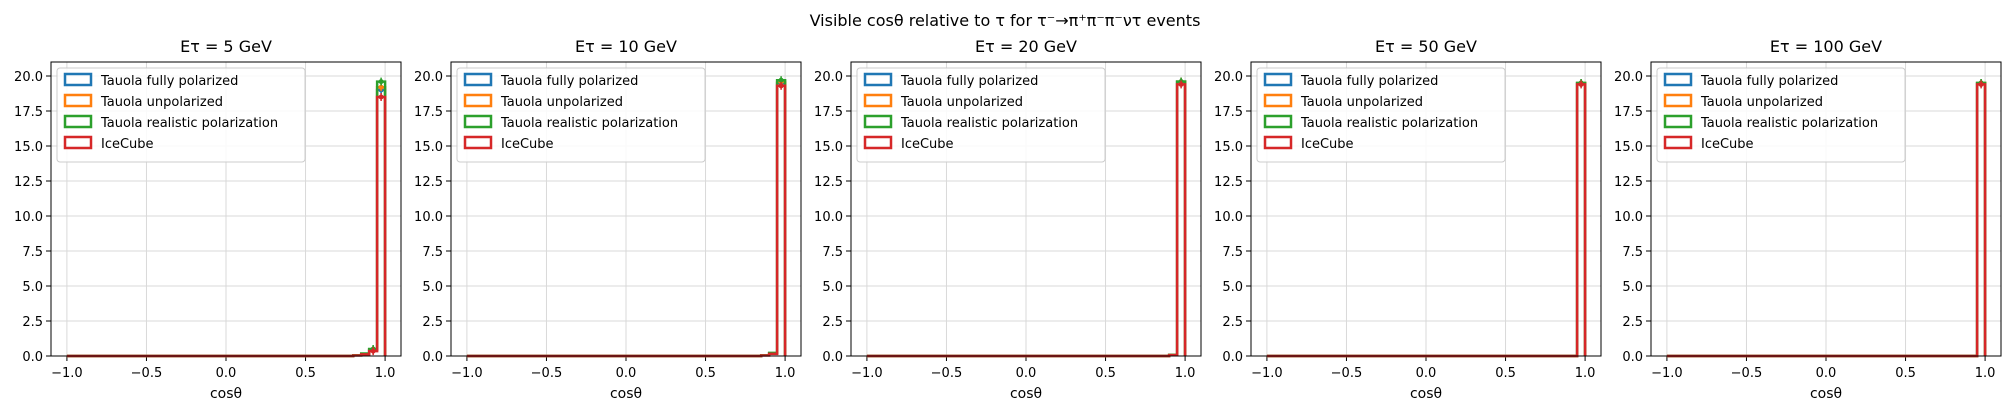  Describe the element at coordinates (828, 217) in the screenshot. I see `y-tick-label: 10.0` at that location.